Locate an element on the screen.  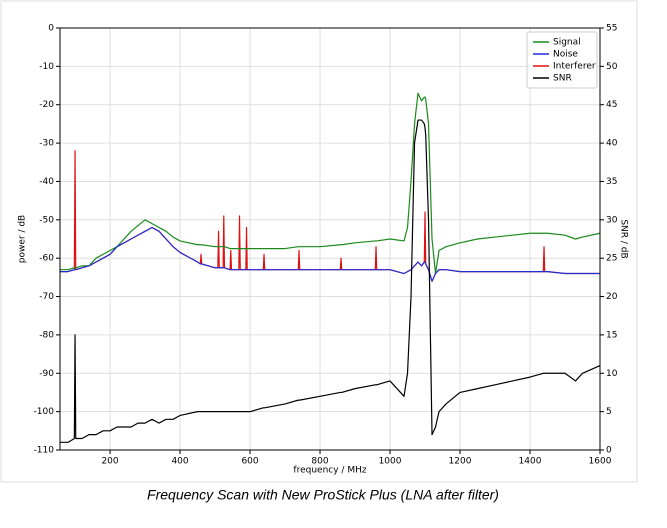
x-tick-label: 400 is located at coordinates (179, 462).